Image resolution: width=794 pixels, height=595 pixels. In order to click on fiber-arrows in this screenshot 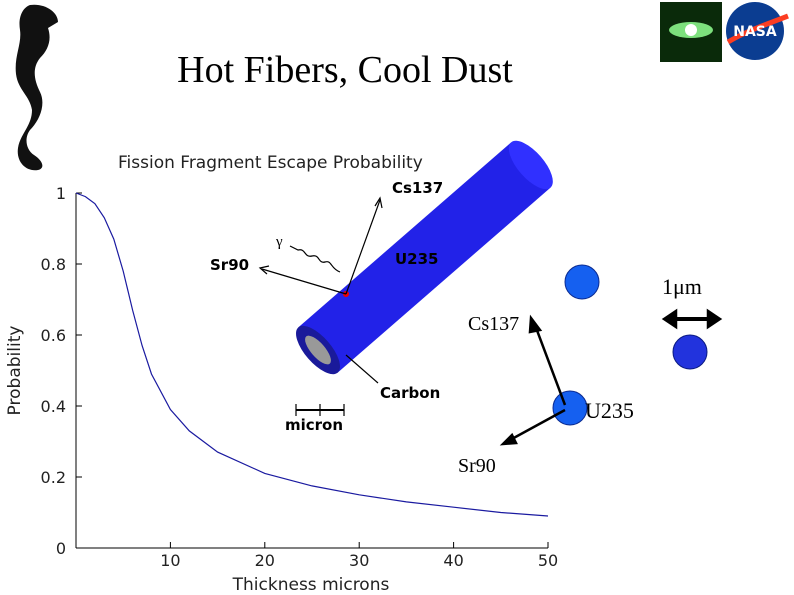, I will do `click(320, 306)`.